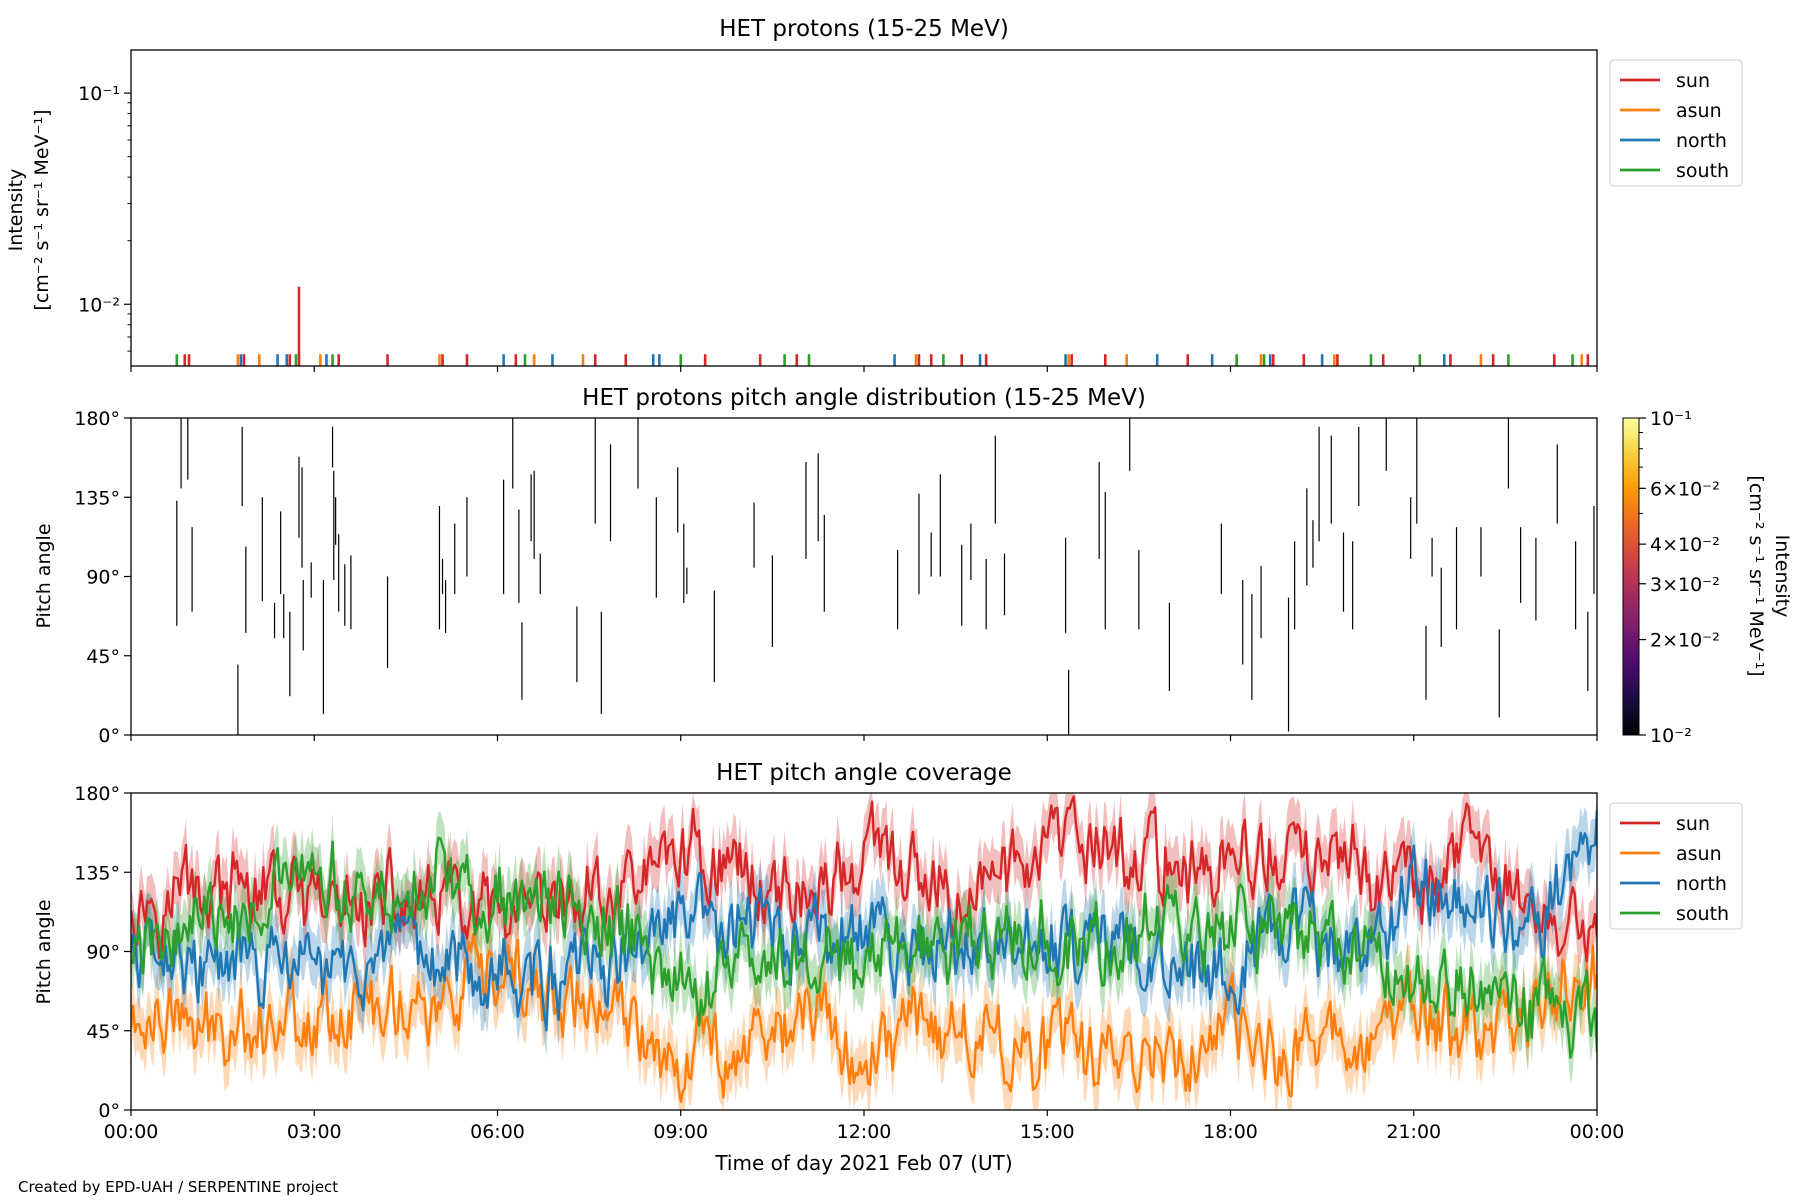 This screenshot has height=1200, width=1800. I want to click on colorbar-tick-label: 4×10⁻², so click(1685, 545).